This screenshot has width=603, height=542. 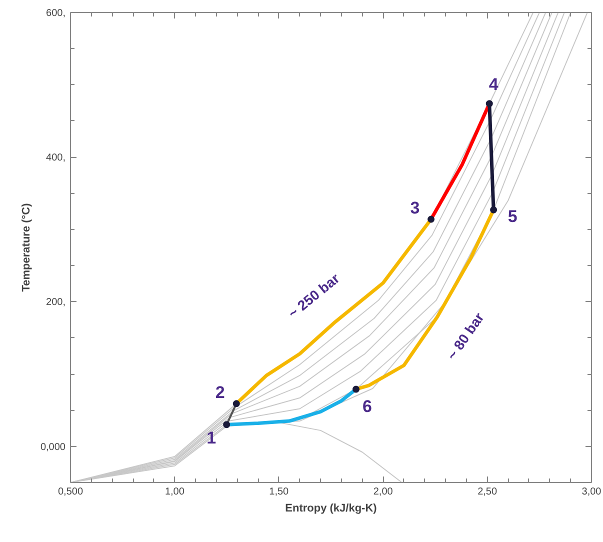 I want to click on x-tick-label: 2,00, so click(x=383, y=492).